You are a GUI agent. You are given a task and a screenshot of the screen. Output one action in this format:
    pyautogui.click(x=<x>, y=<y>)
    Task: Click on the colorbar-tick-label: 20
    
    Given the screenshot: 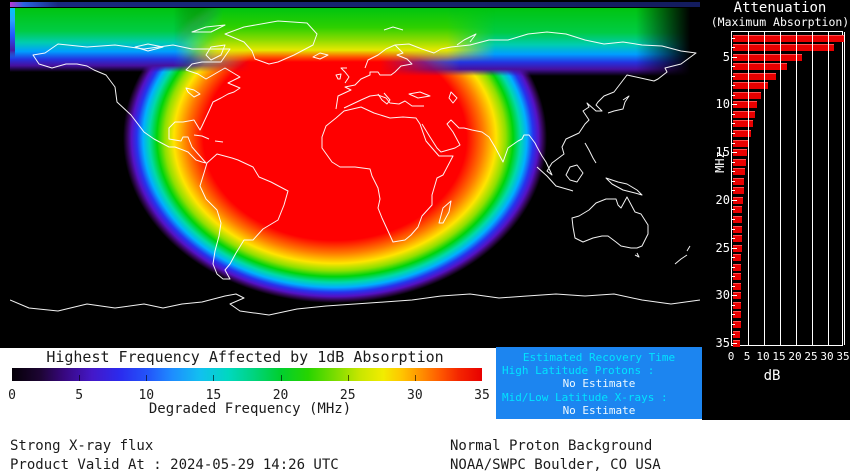 What is the action you would take?
    pyautogui.click(x=280, y=395)
    